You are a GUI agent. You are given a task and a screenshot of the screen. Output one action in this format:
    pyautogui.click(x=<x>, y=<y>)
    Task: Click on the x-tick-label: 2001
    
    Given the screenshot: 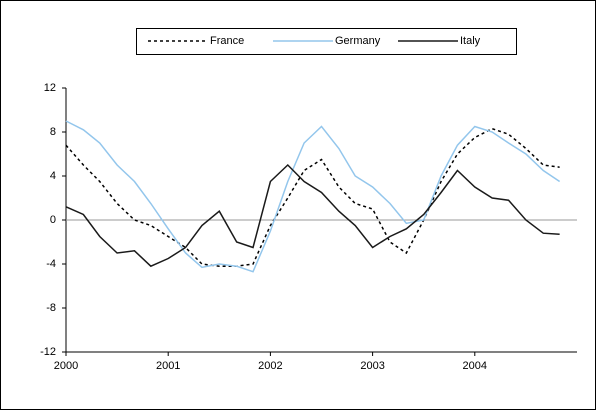 What is the action you would take?
    pyautogui.click(x=168, y=366)
    